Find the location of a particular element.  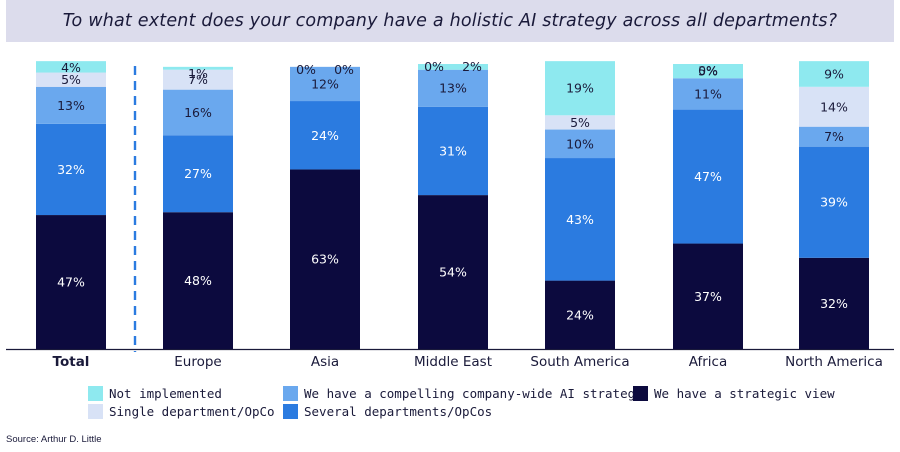

data-label: 37% is located at coordinates (708, 296).